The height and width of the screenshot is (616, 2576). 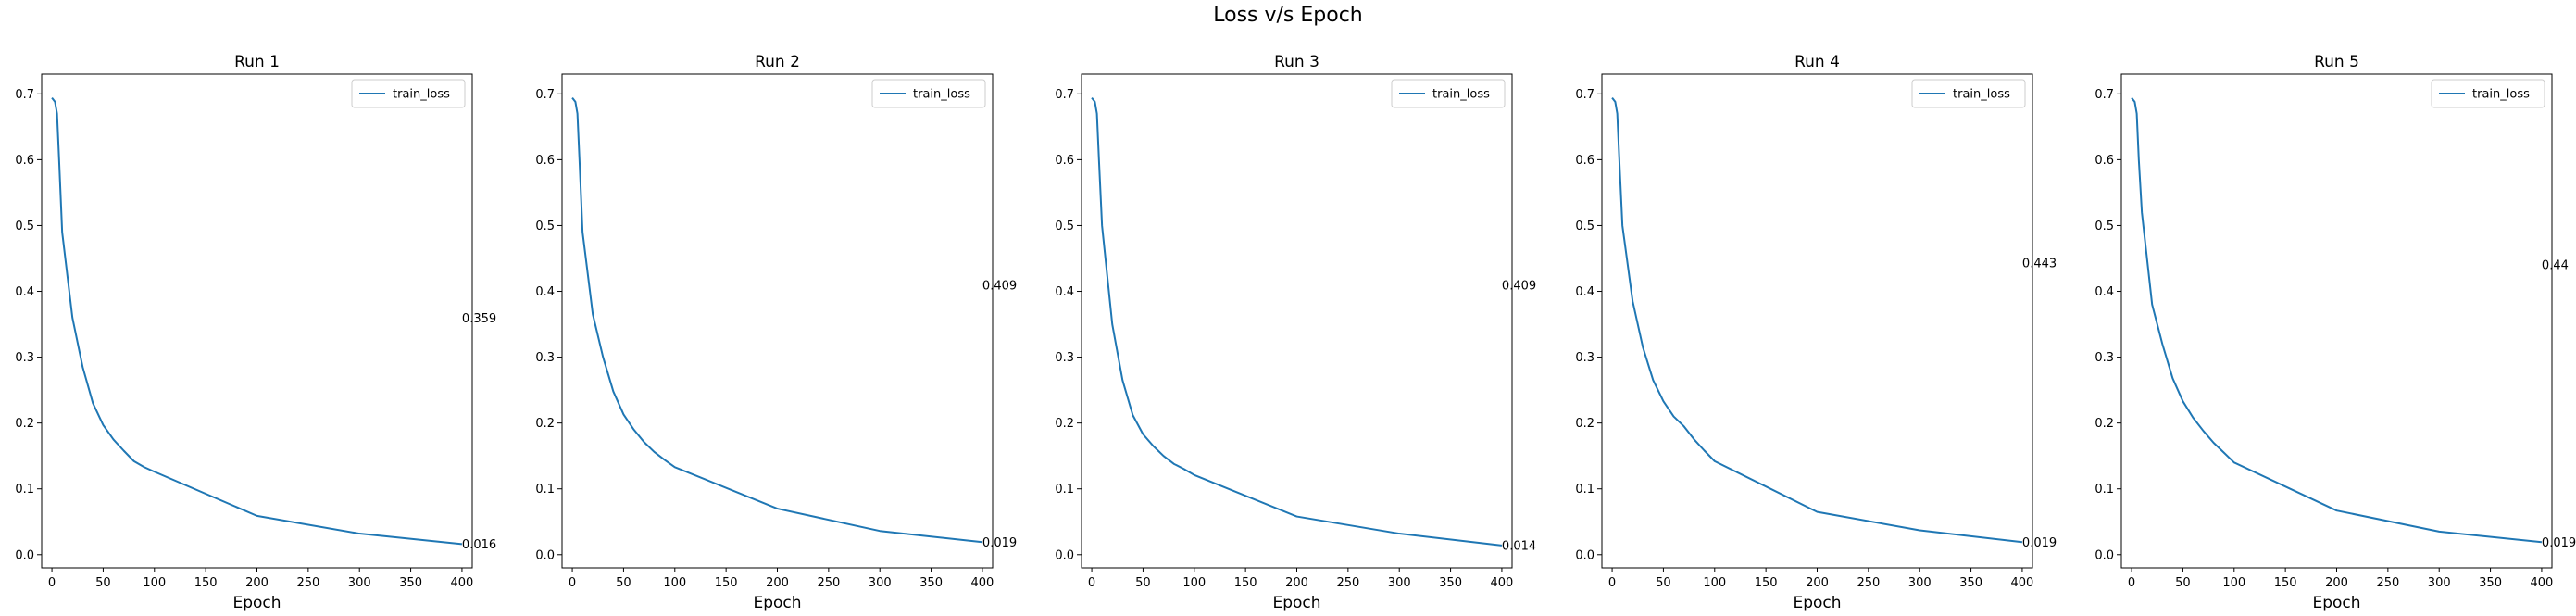 What do you see at coordinates (1288, 16) in the screenshot?
I see `figure-title: Loss v/s Epoch` at bounding box center [1288, 16].